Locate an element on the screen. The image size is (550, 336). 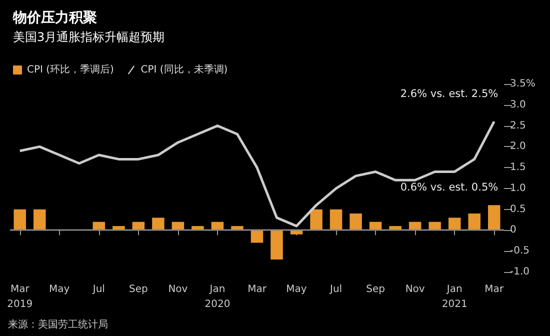
source-note: 来源：美国劳工统计局 is located at coordinates (58, 324).